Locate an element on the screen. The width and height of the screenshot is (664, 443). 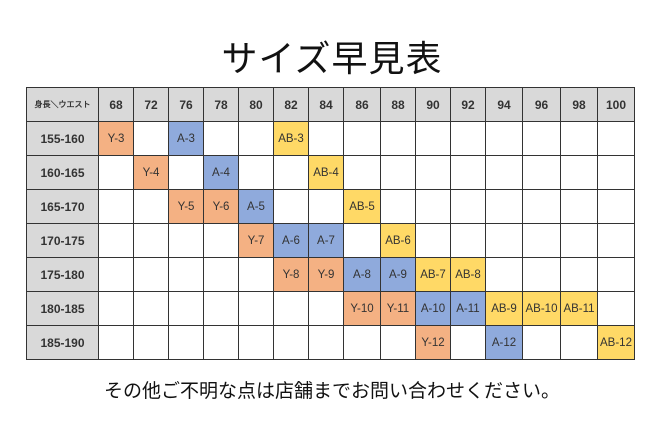
waist-header: 82 is located at coordinates (291, 104).